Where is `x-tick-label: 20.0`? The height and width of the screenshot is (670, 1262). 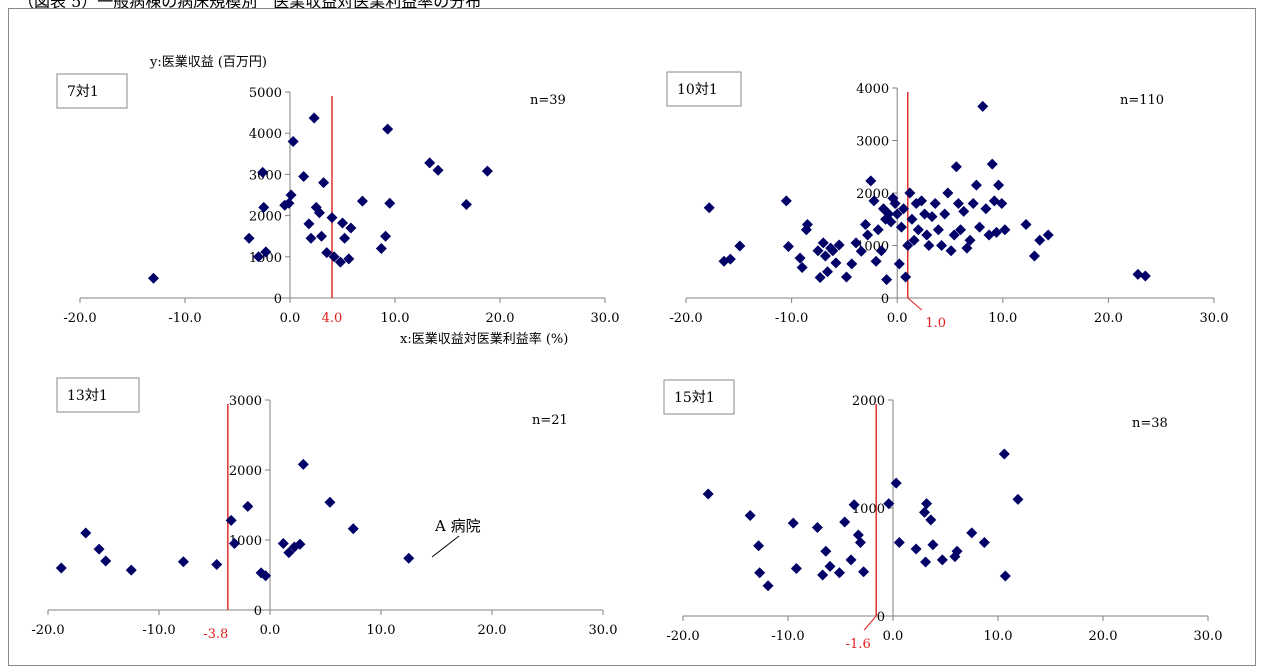
x-tick-label: 20.0 is located at coordinates (1103, 636).